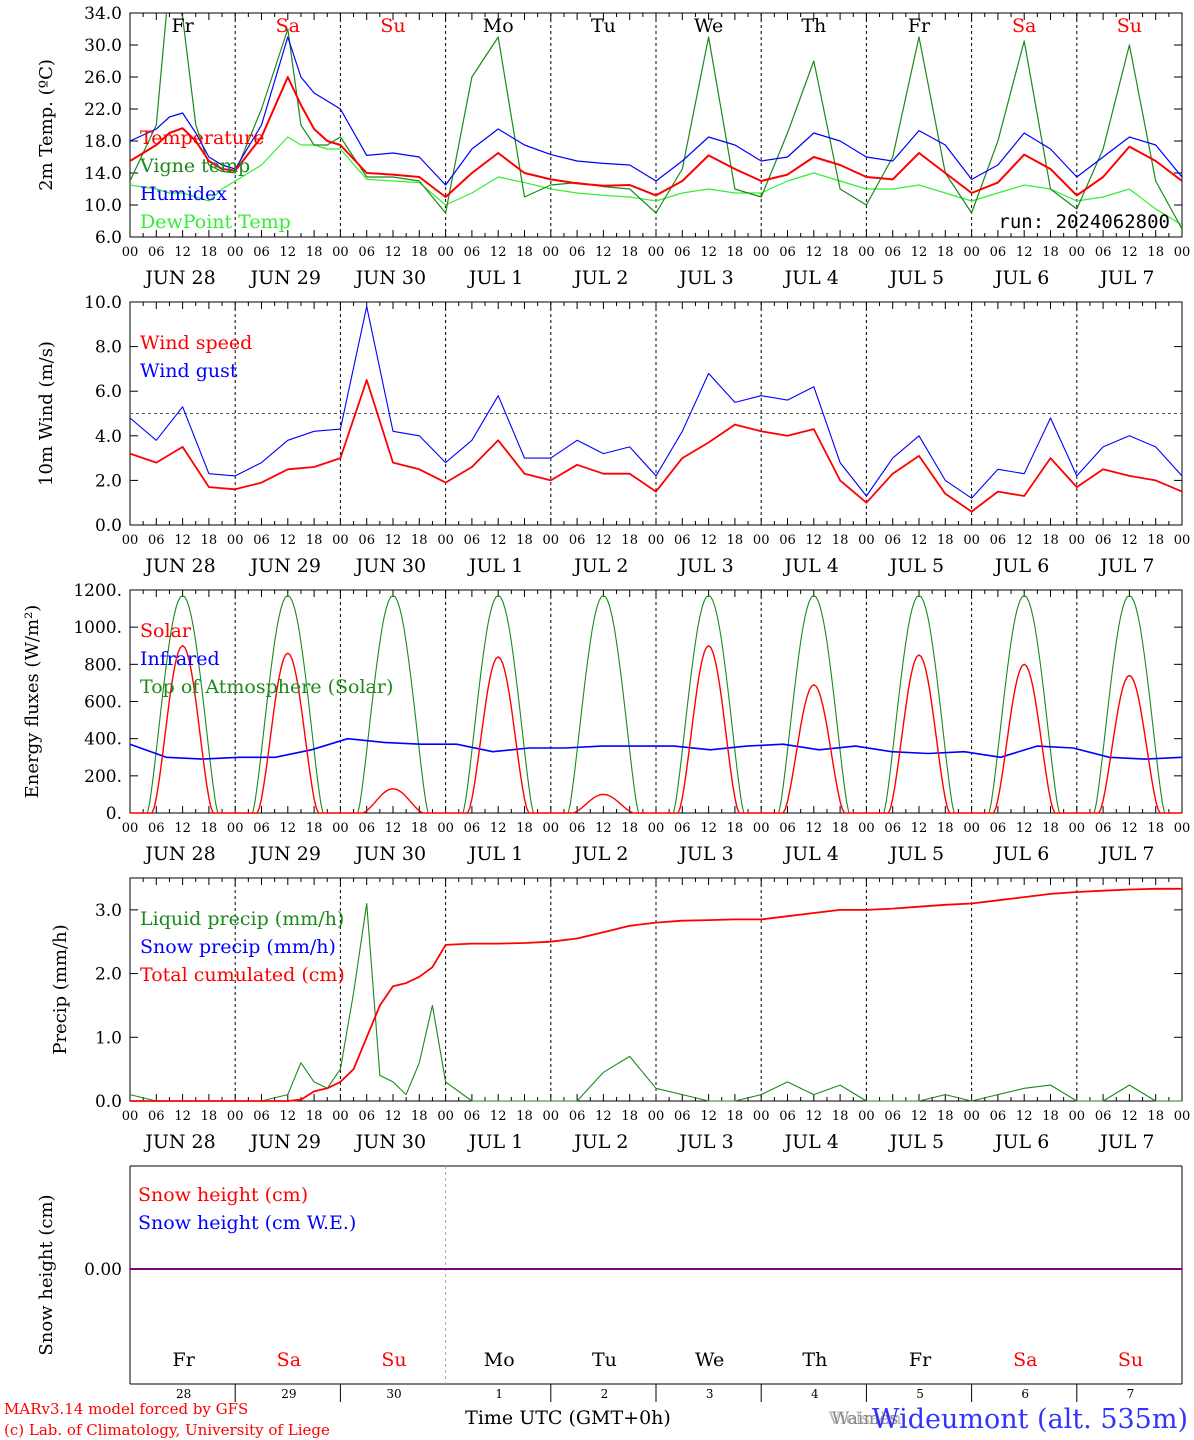 This screenshot has height=1440, width=1194. Describe the element at coordinates (1025, 1360) in the screenshot. I see `weekday-label: Sa` at that location.